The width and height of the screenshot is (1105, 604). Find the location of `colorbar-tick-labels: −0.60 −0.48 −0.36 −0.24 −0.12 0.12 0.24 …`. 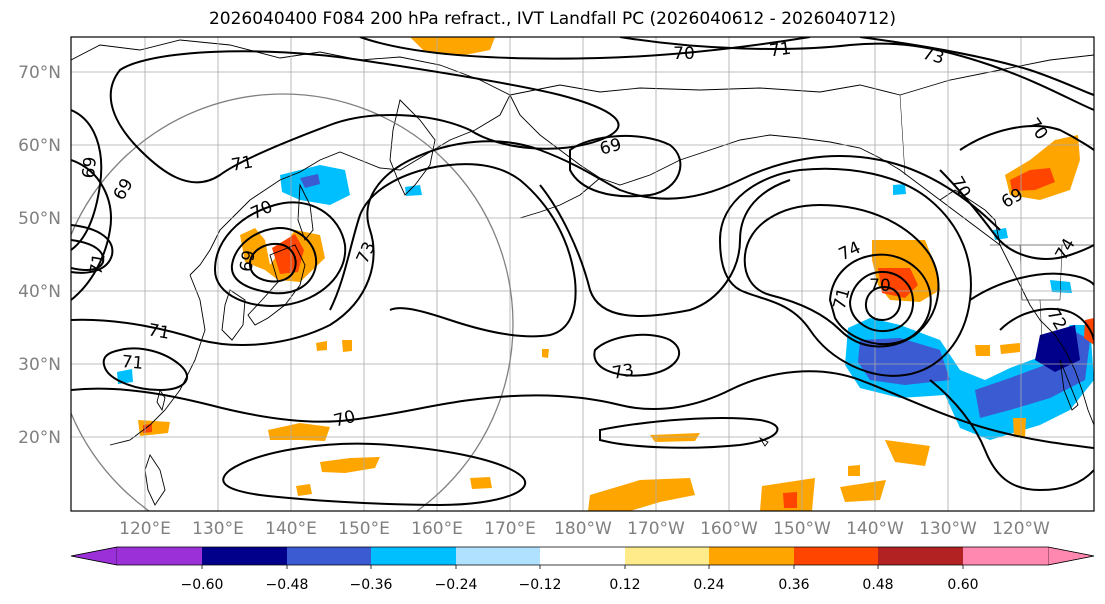

colorbar-tick-labels: −0.60 −0.48 −0.36 −0.24 −0.12 0.12 0.24 … is located at coordinates (580, 585).